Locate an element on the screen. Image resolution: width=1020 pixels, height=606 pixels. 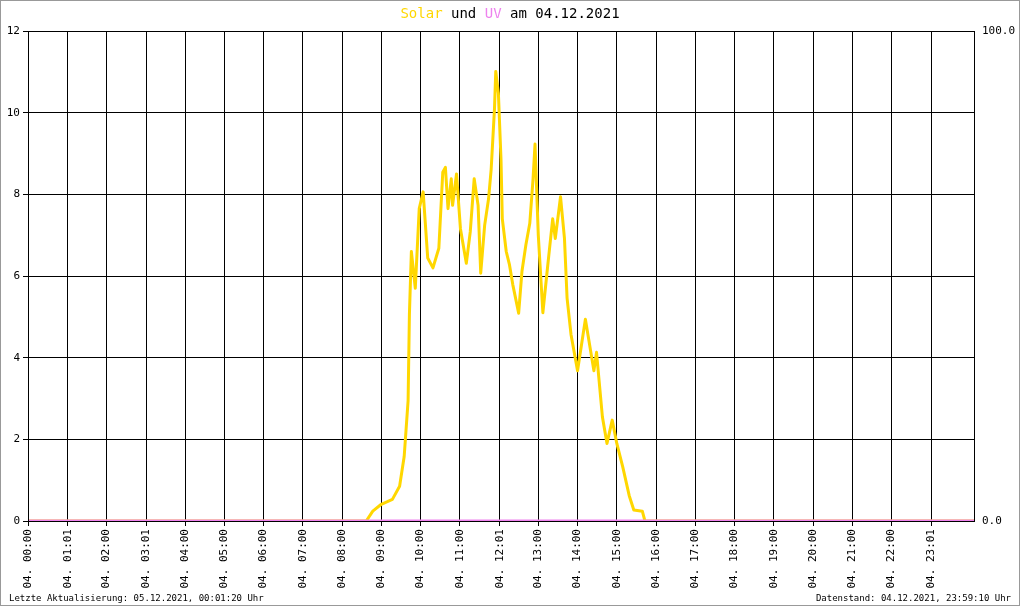
x-tick-label: 04. 12:01 is located at coordinates (499, 559).